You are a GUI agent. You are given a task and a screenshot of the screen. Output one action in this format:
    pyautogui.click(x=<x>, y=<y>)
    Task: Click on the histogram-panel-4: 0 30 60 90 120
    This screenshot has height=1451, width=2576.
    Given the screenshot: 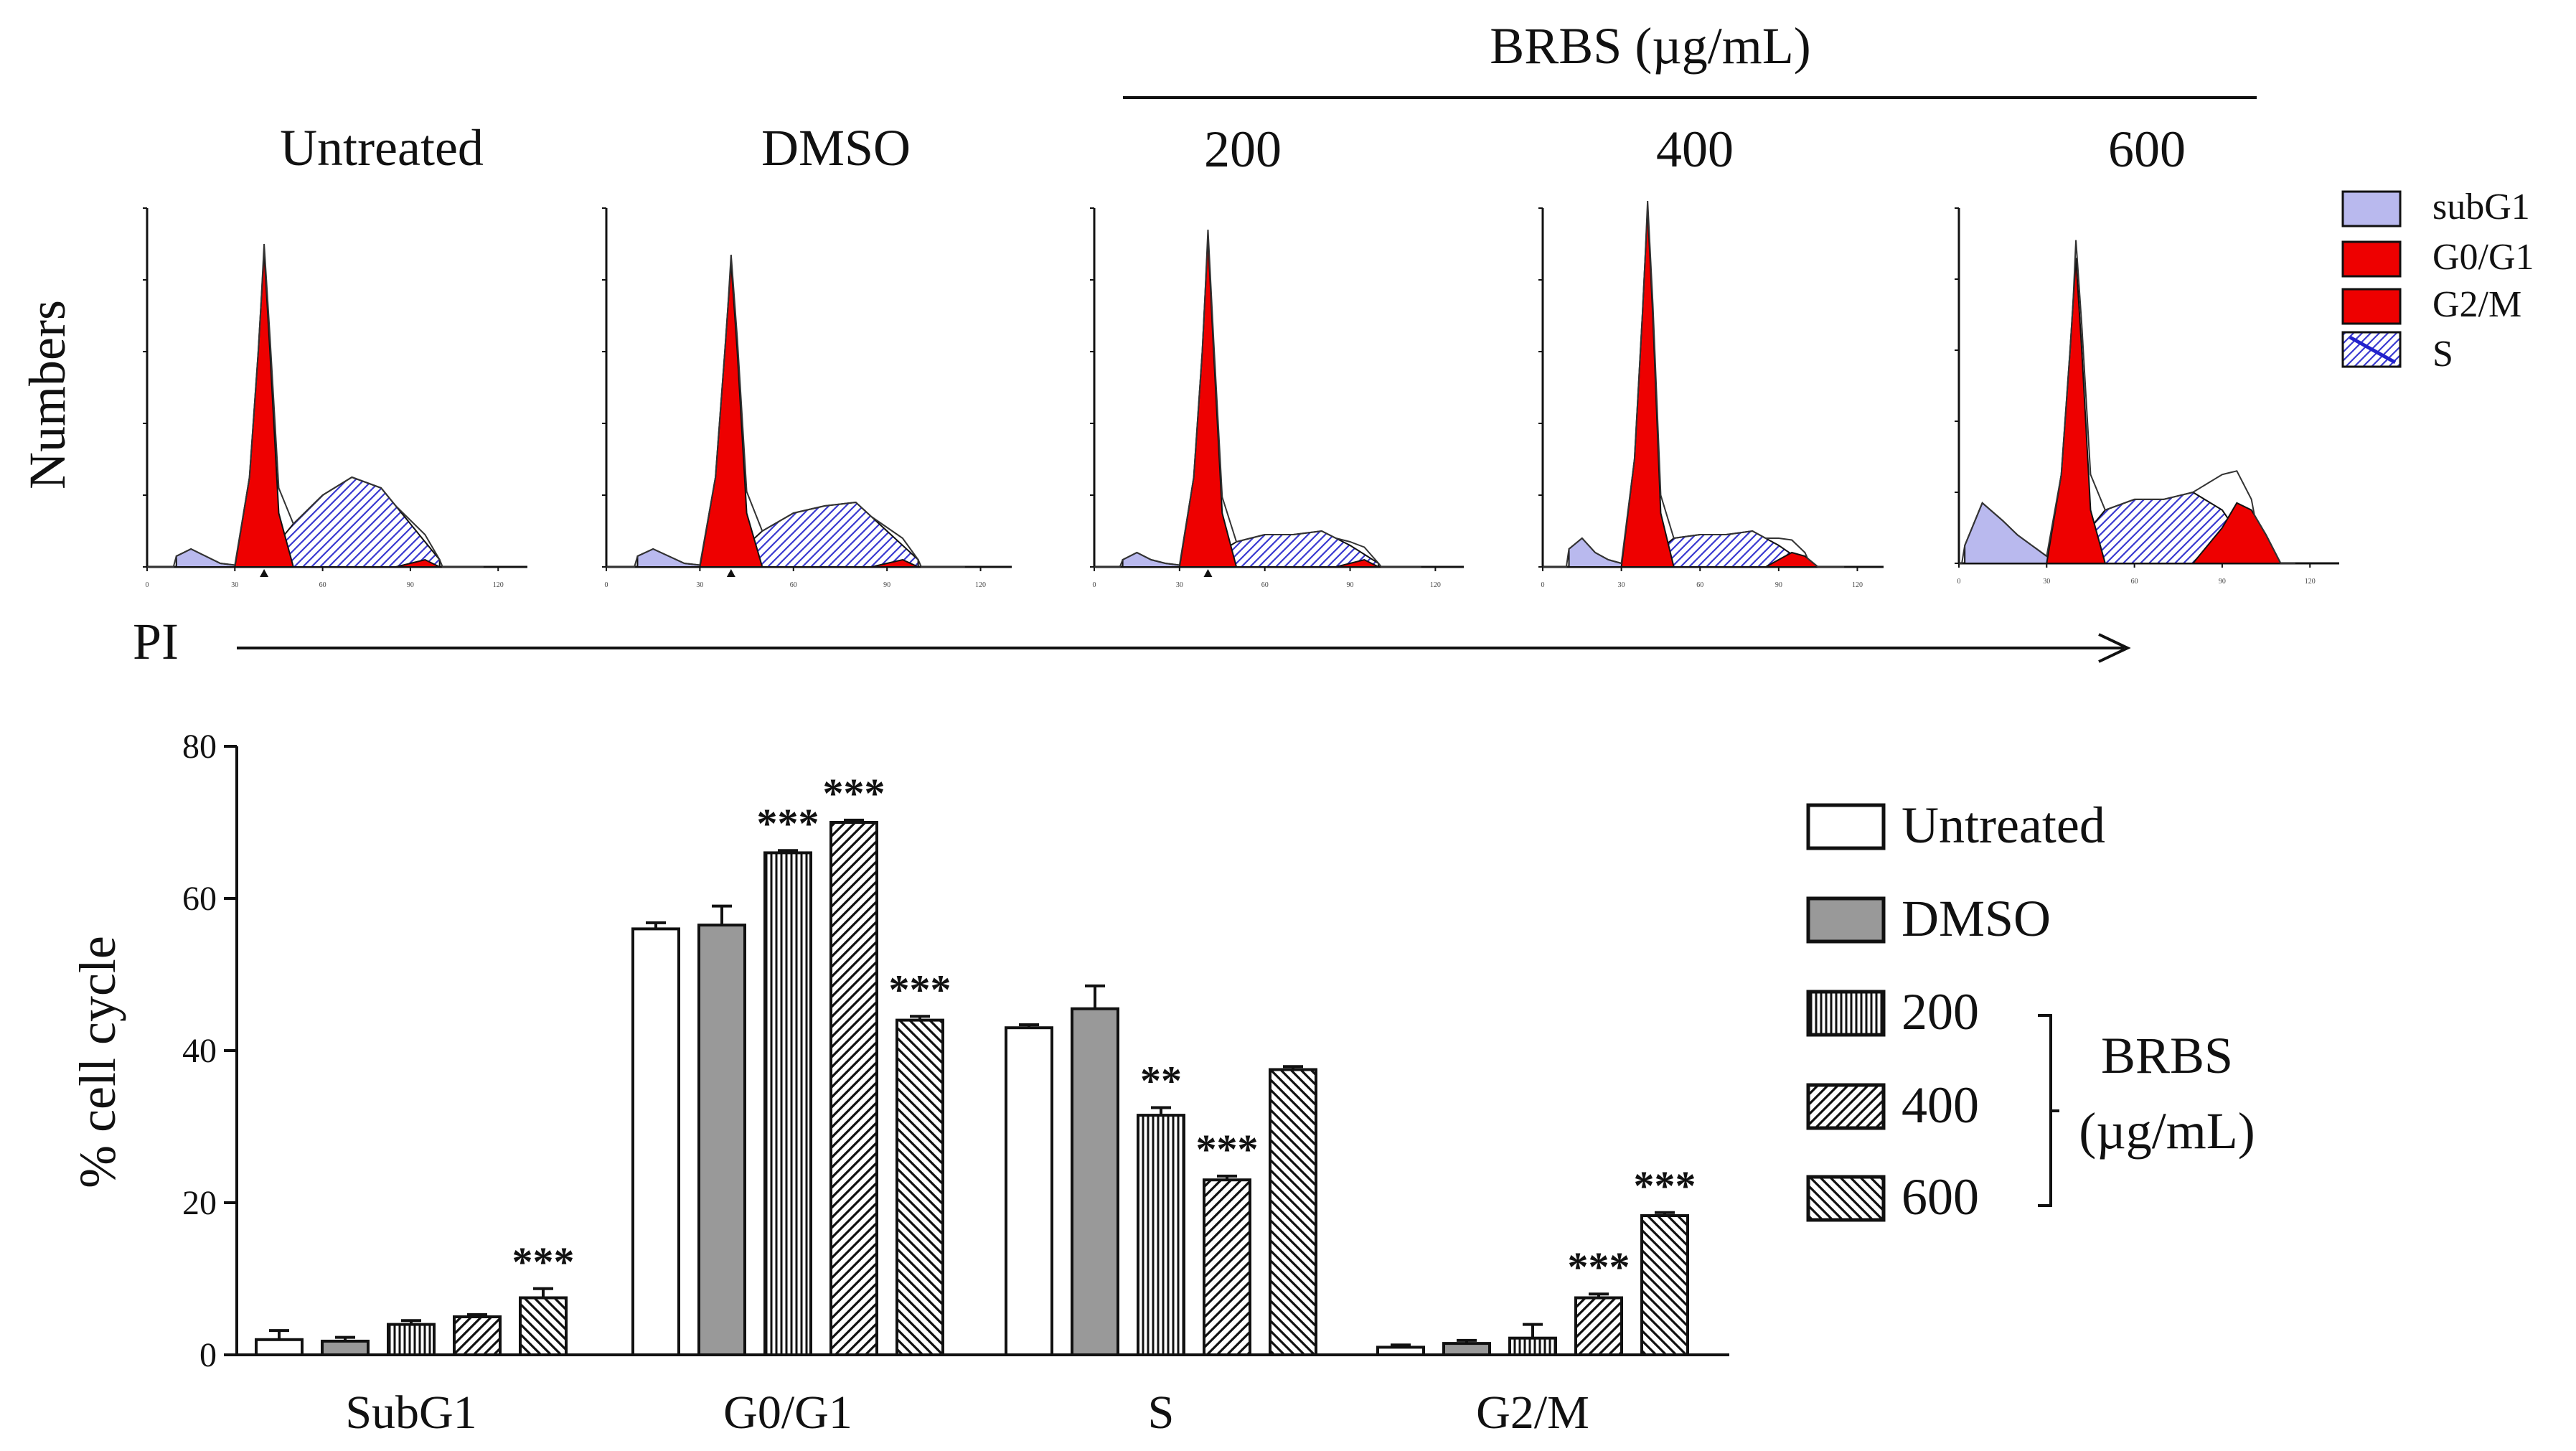 What is the action you would take?
    pyautogui.click(x=1711, y=394)
    